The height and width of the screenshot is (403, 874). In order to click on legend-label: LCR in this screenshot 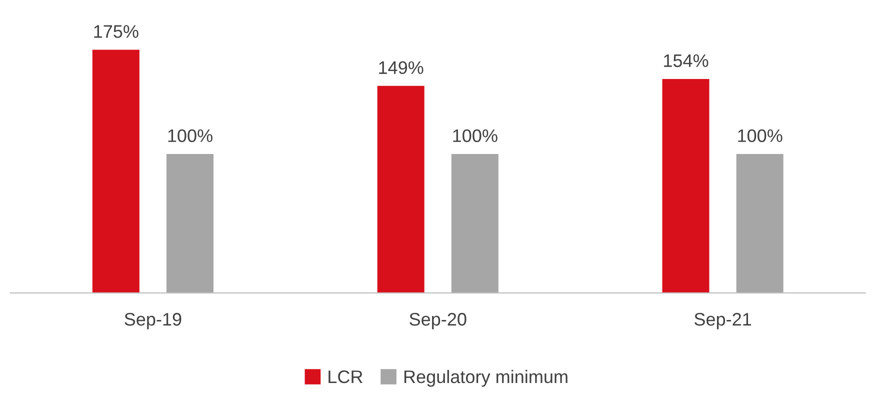, I will do `click(345, 377)`.